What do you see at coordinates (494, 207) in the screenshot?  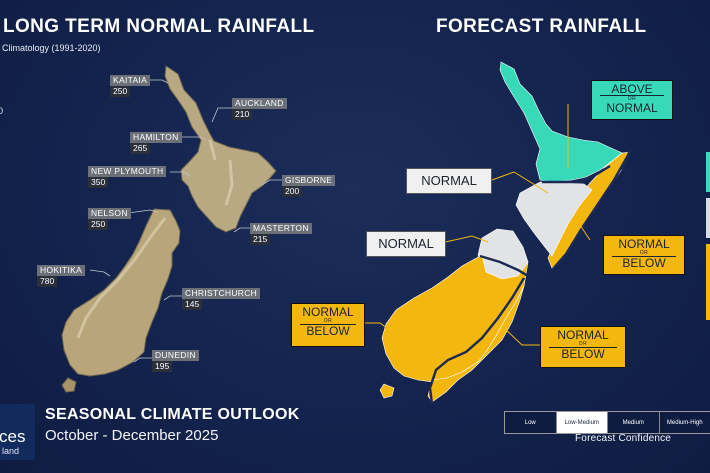 I see `leader-lines-white` at bounding box center [494, 207].